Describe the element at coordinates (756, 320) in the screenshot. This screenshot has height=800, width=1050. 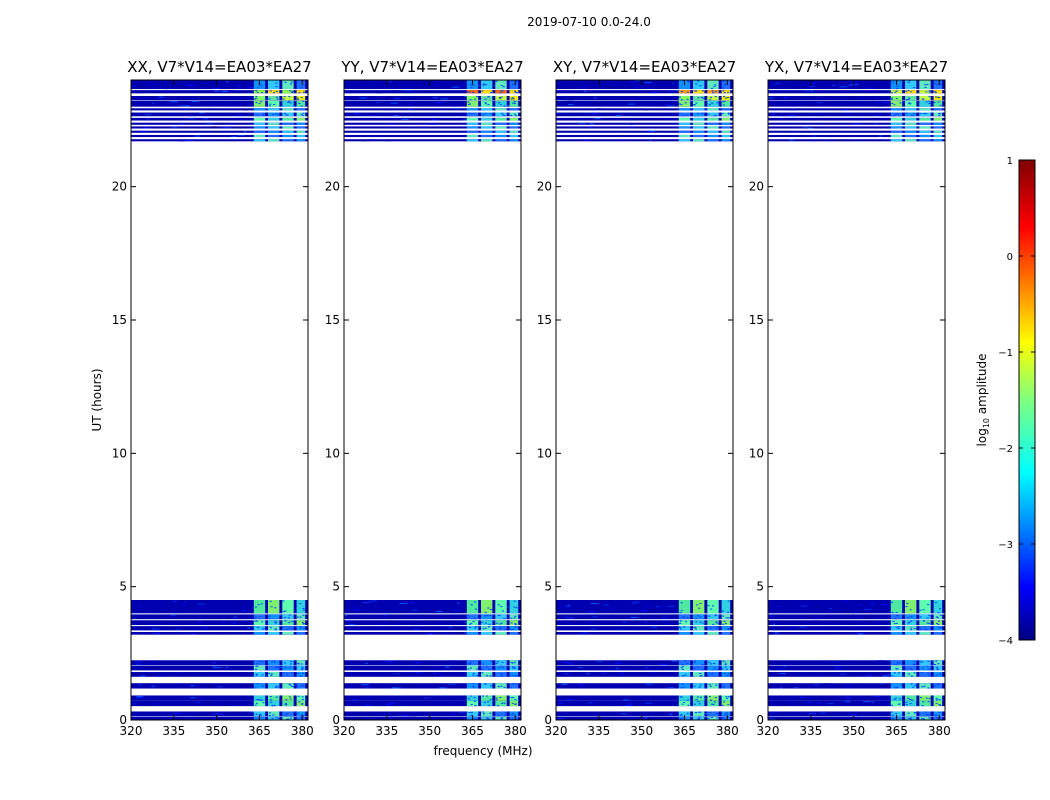
I see `y-tick-label: 15` at that location.